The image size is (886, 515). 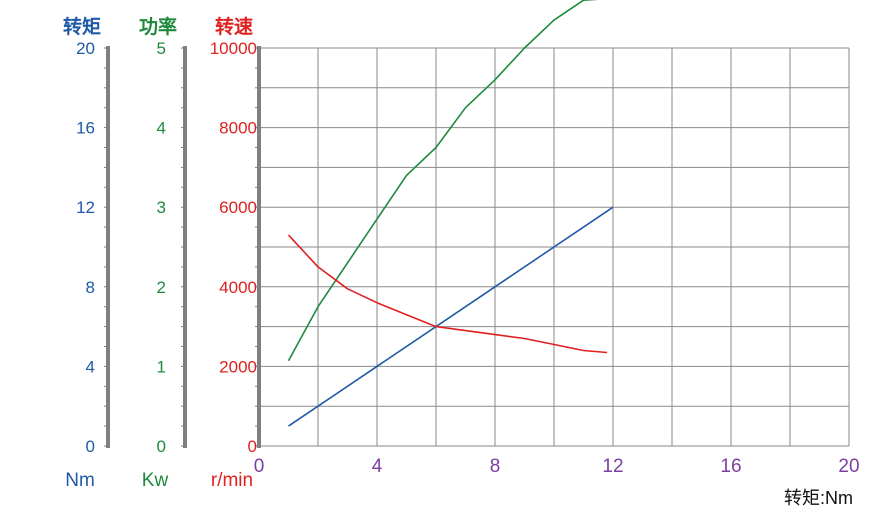 What do you see at coordinates (233, 48) in the screenshot?
I see `speed-tick-label: 10000` at bounding box center [233, 48].